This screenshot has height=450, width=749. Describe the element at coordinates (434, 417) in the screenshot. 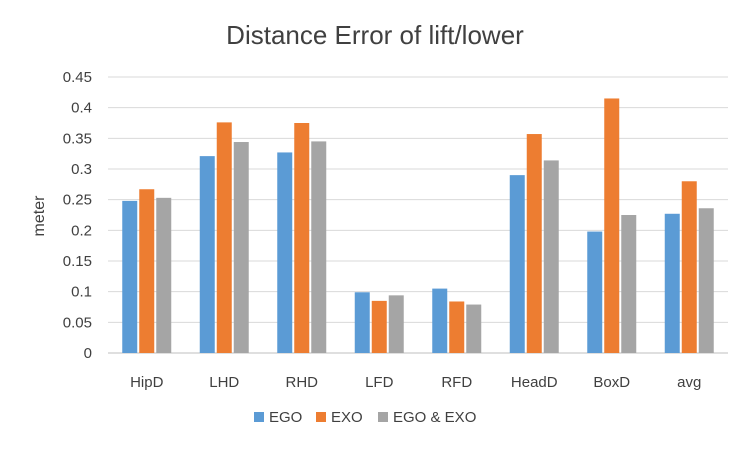

I see `legend-label: EGO & EXO` at that location.